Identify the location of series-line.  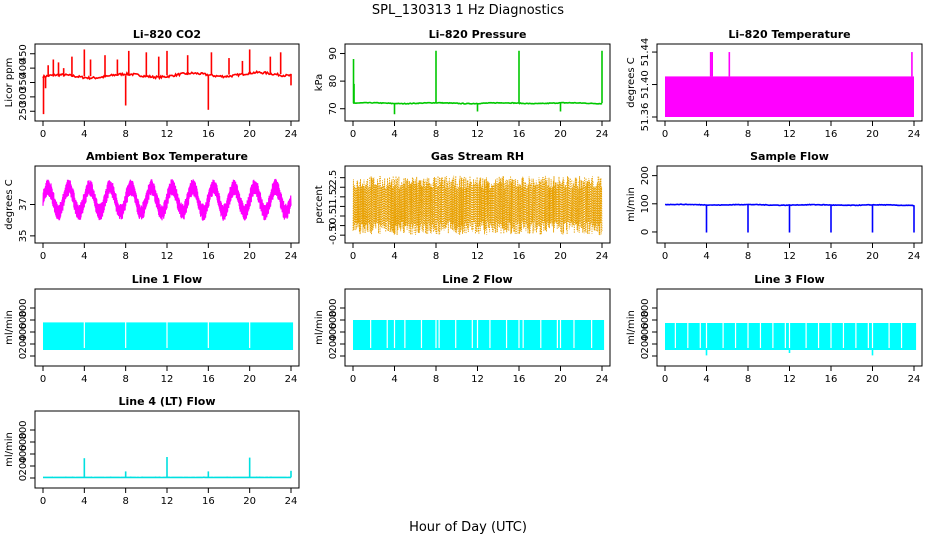
(167, 199).